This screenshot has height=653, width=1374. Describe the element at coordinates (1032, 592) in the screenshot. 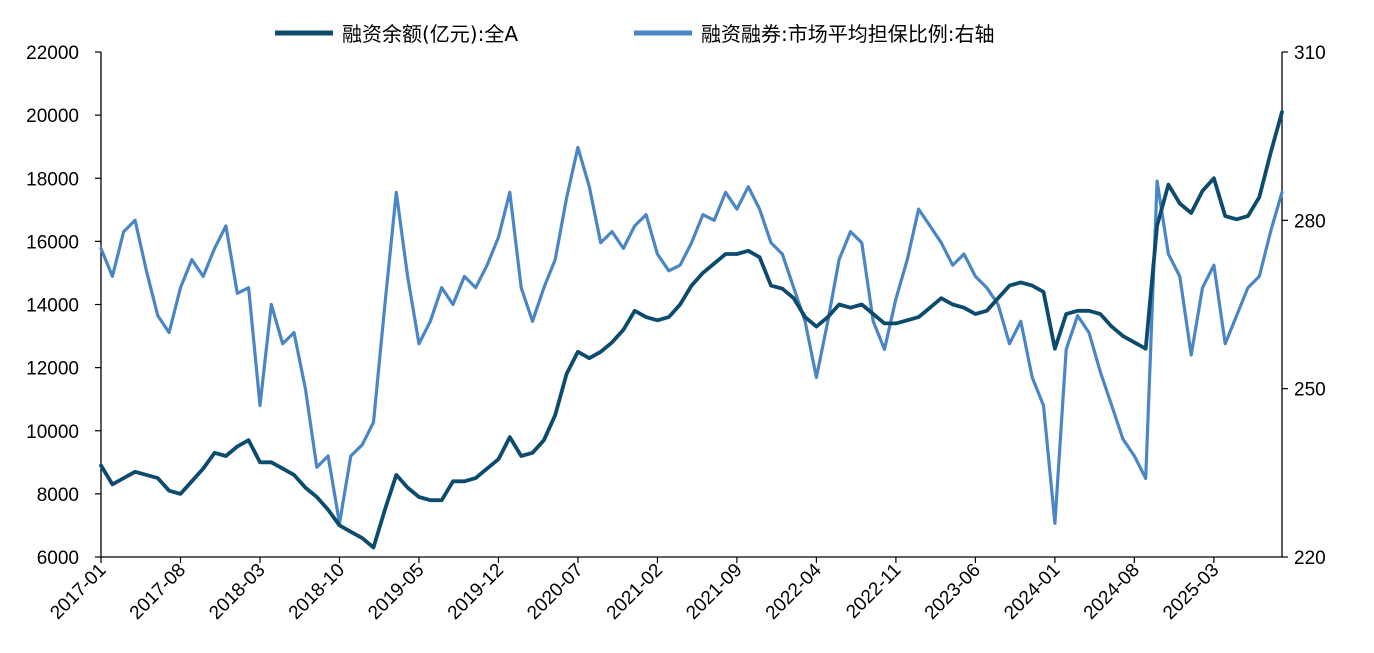

I see `x-tick-label: 2024-01` at that location.